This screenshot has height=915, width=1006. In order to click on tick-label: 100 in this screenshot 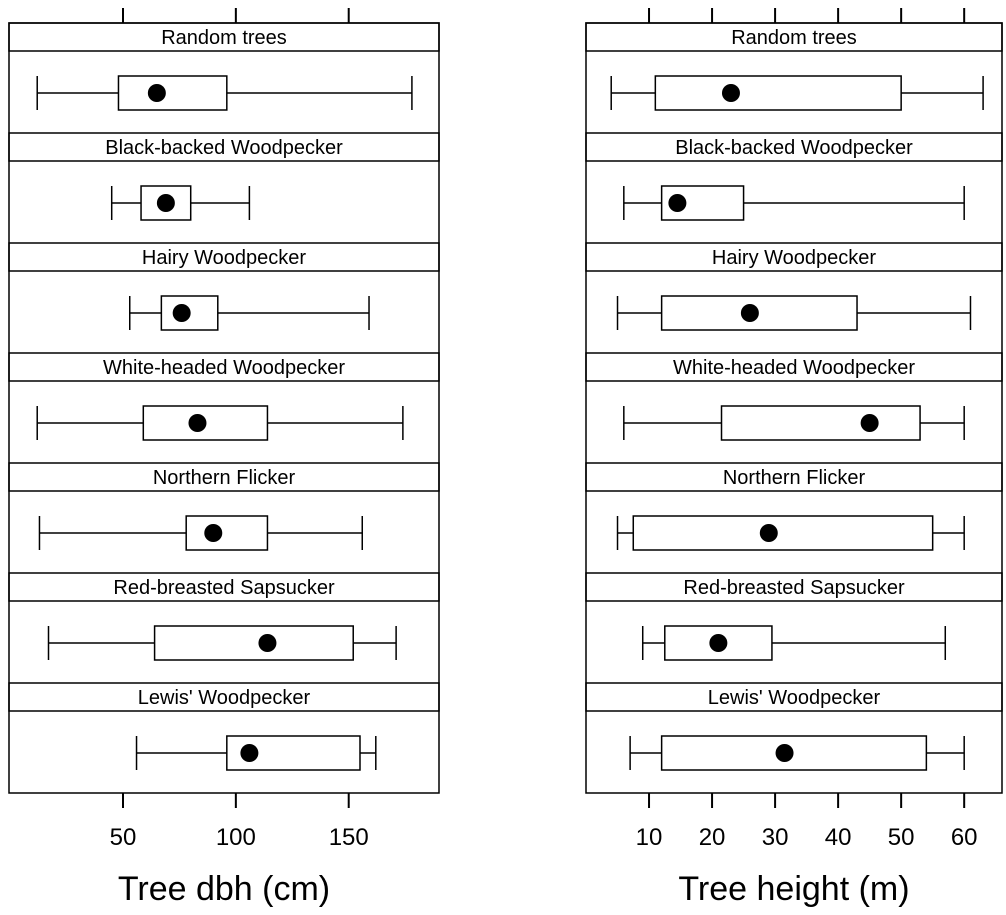, I will do `click(236, 837)`.